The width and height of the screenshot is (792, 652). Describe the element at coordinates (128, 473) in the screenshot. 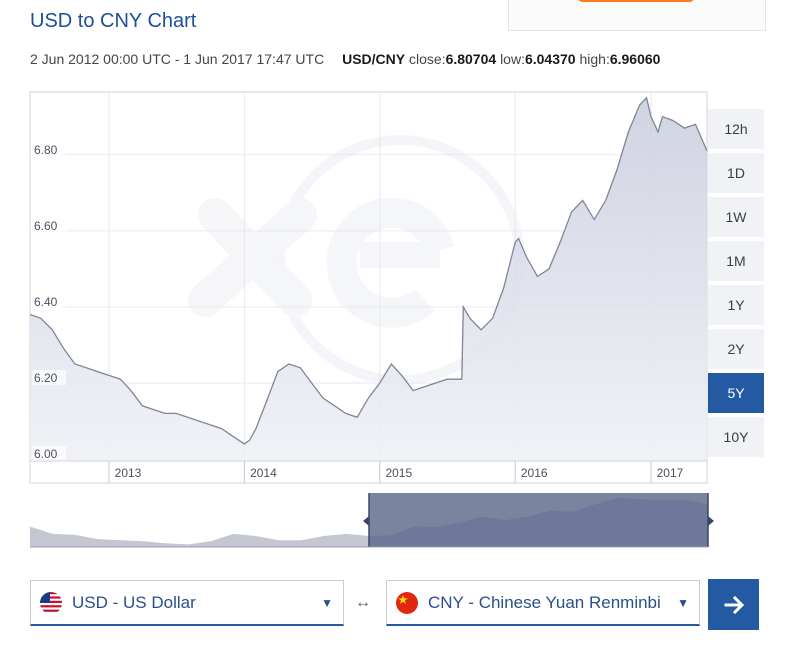

I see `x-tick-label: 2013` at that location.